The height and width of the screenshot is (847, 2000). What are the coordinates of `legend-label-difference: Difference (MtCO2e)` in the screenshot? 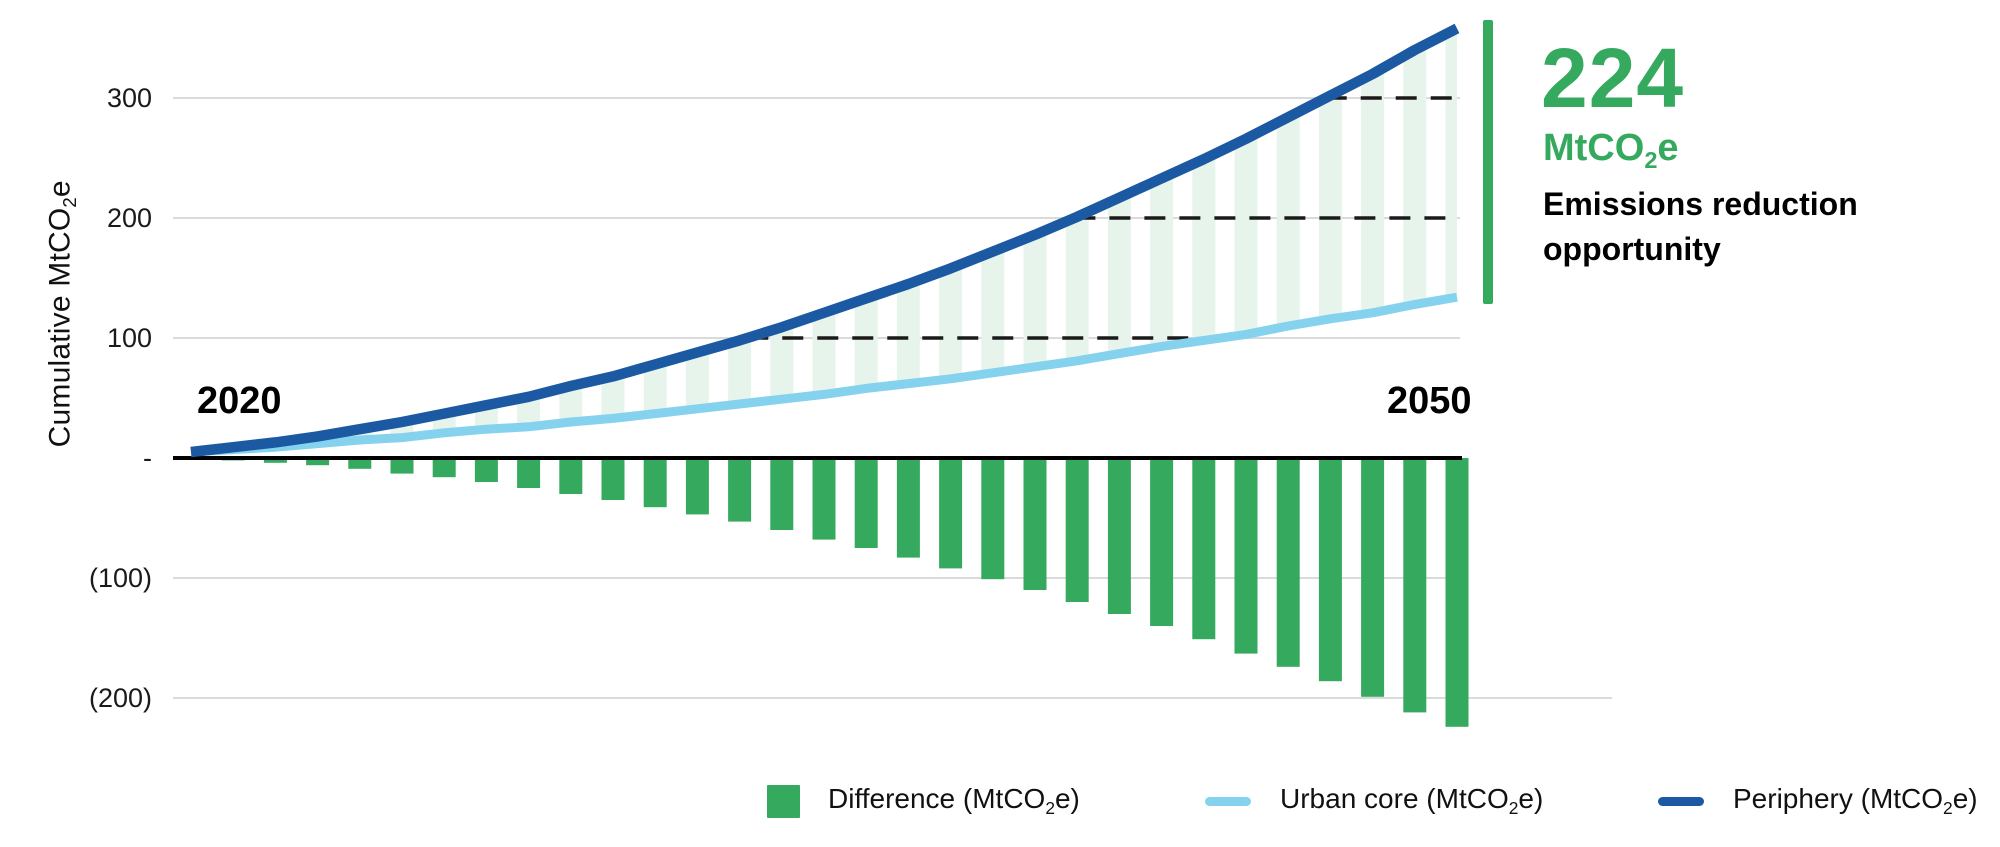 It's located at (954, 801).